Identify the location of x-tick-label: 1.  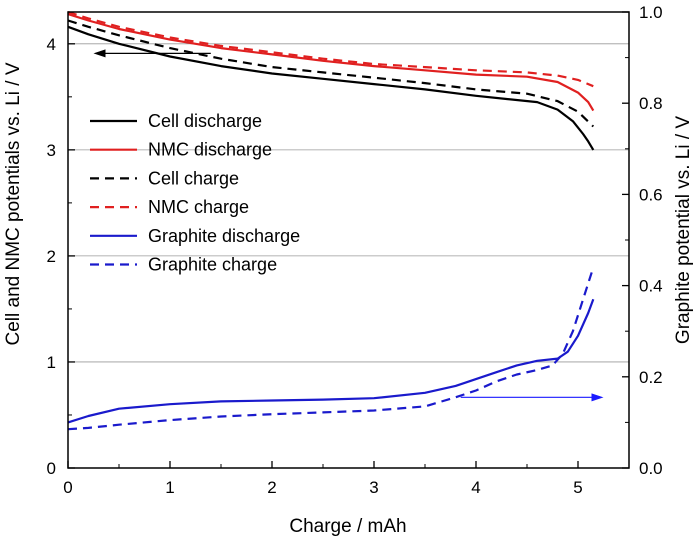
(169, 487).